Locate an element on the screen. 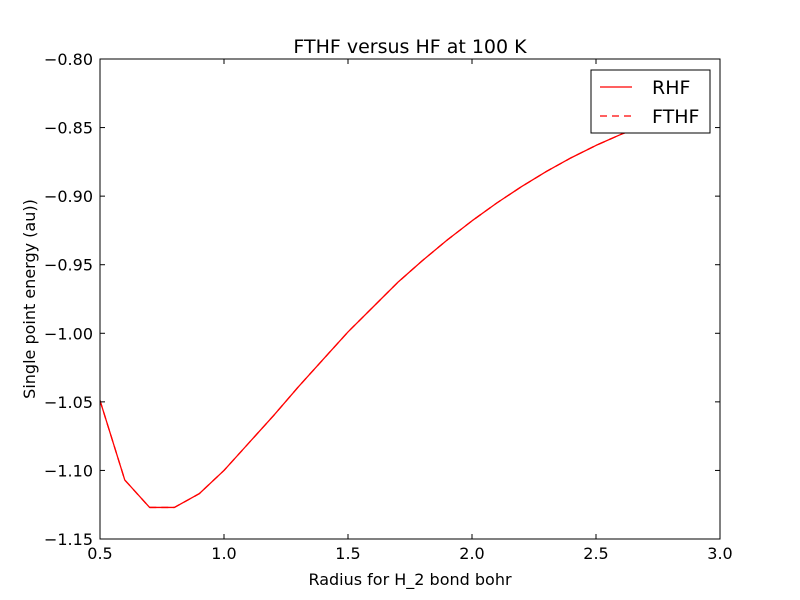 This screenshot has height=600, width=800. x-tick-label: 0.5 is located at coordinates (99, 553).